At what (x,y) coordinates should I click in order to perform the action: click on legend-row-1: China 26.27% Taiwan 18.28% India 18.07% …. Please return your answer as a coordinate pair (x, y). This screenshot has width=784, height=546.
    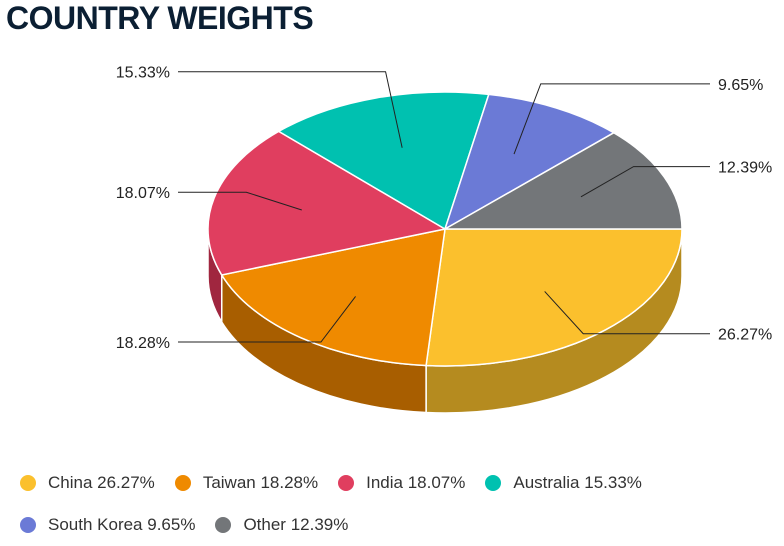
    Looking at the image, I should click on (390, 483).